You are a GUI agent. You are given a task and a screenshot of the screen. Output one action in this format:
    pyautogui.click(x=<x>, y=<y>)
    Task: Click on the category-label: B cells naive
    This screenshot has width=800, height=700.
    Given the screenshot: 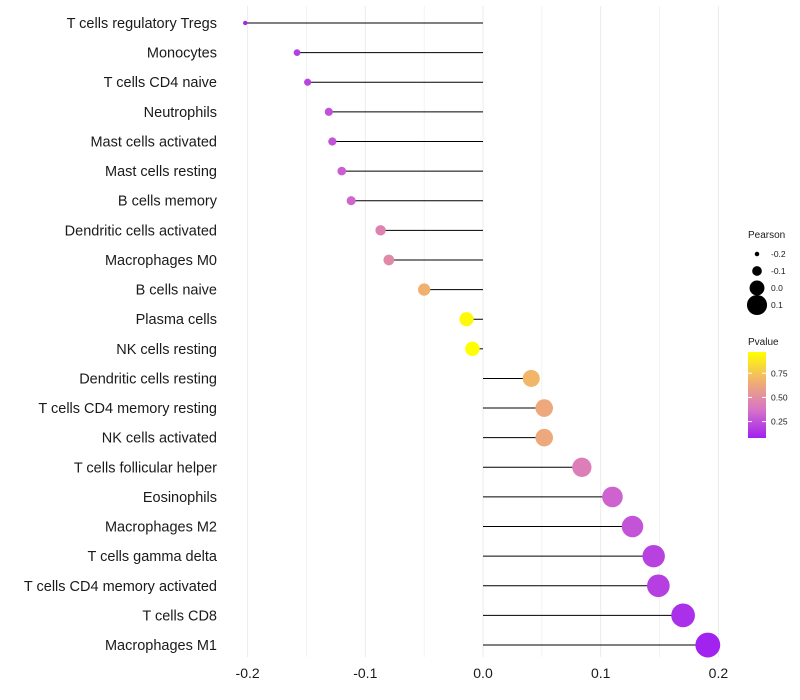 What is the action you would take?
    pyautogui.click(x=176, y=291)
    